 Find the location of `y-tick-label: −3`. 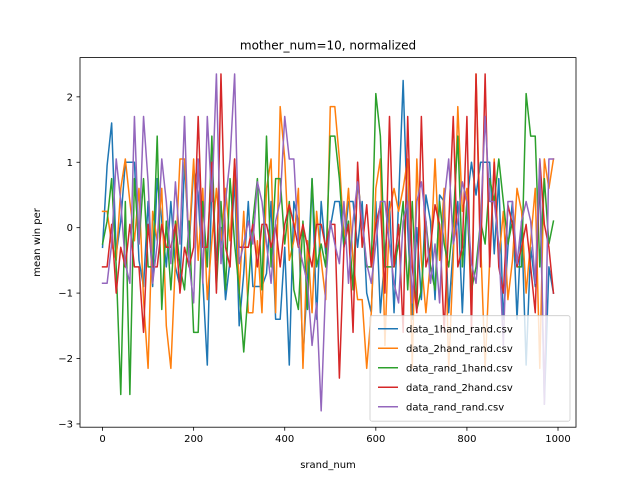

y-tick-label: −3 is located at coordinates (65, 424).